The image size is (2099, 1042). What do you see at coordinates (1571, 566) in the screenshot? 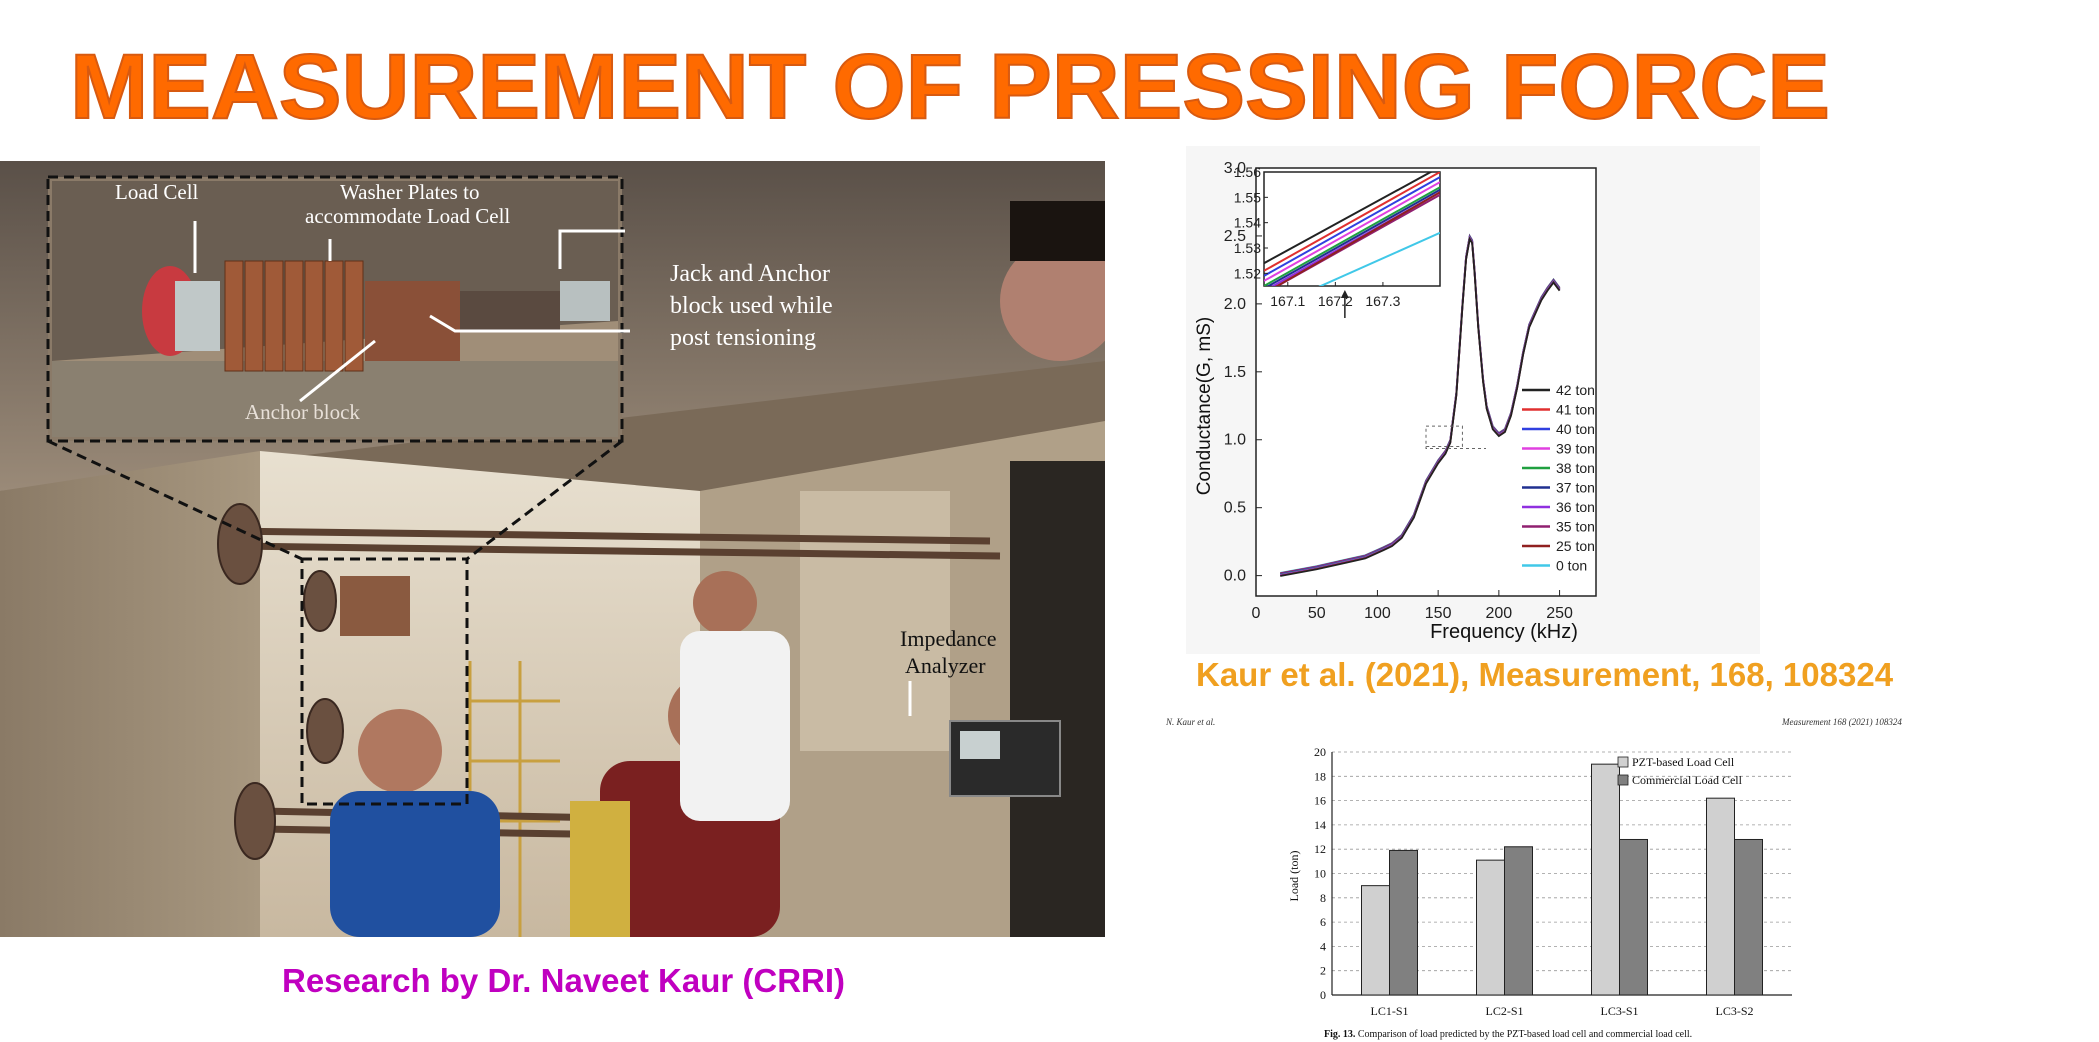
I see `legend-label: 0 ton` at bounding box center [1571, 566].